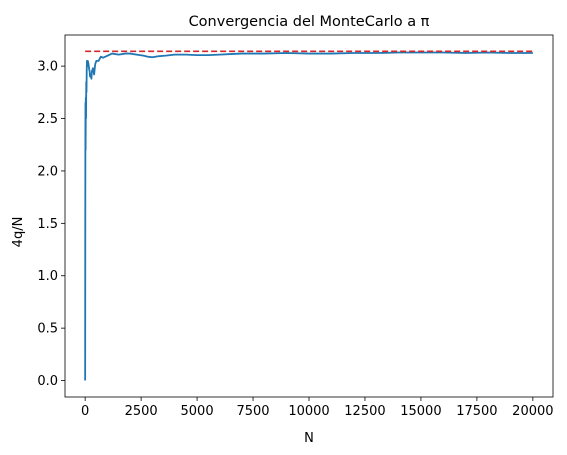  What do you see at coordinates (252, 411) in the screenshot?
I see `x-tick-label: 7500` at bounding box center [252, 411].